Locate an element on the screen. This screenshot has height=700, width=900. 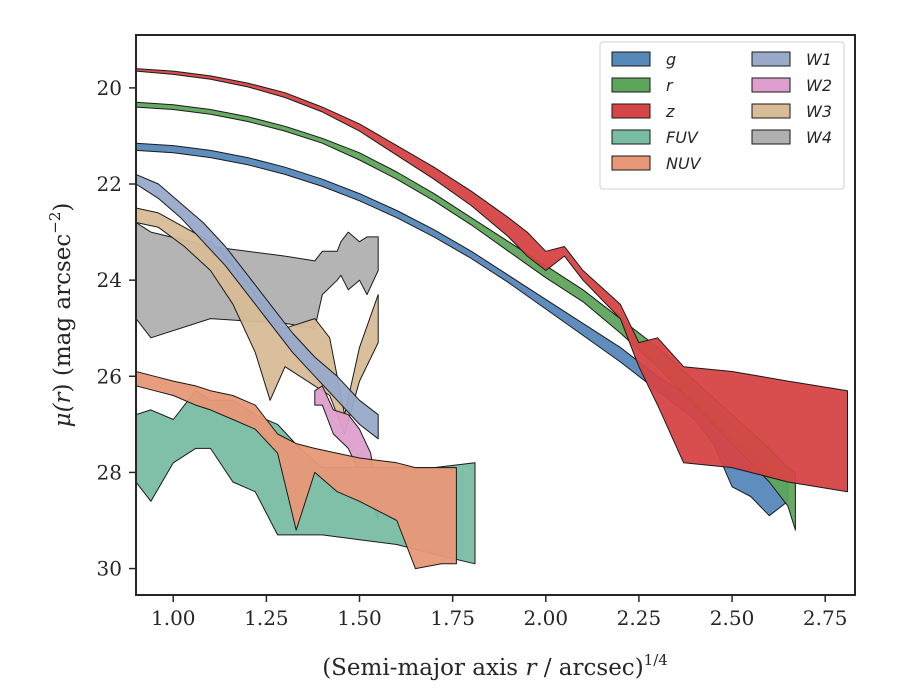
legend-label: W1 is located at coordinates (819, 59).